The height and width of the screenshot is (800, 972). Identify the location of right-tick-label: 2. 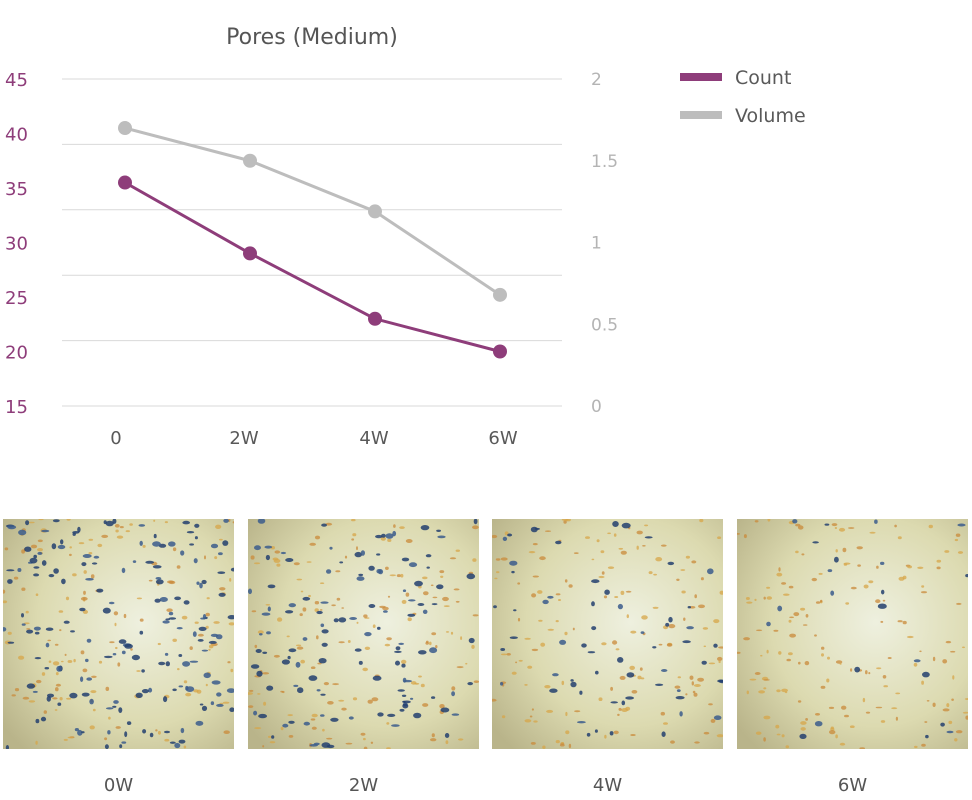
(596, 80).